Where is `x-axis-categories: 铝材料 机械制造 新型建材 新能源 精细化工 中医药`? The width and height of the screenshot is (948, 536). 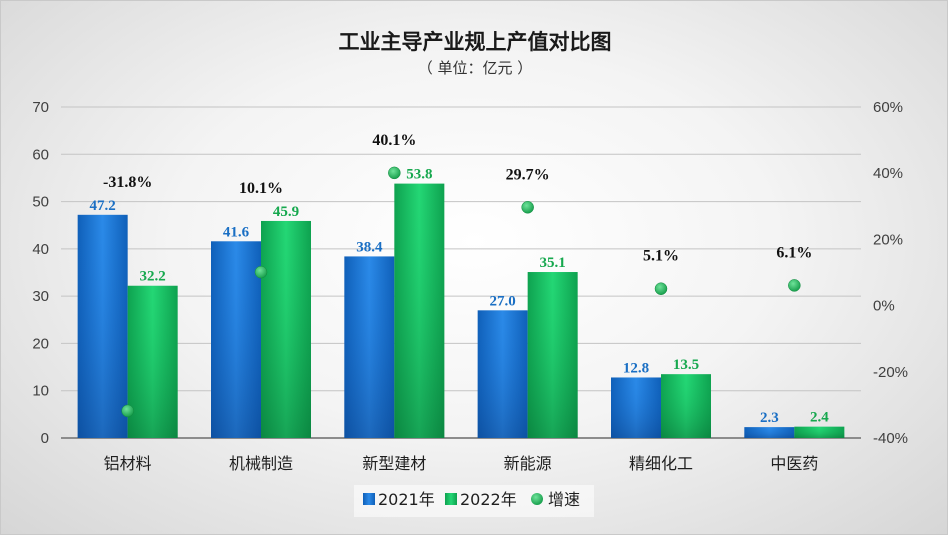
x-axis-categories: 铝材料 机械制造 新型建材 新能源 精细化工 中医药 is located at coordinates (461, 463).